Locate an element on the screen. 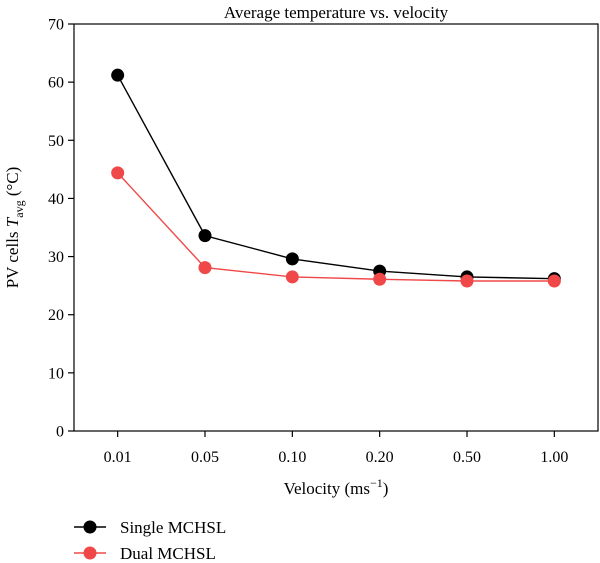 The width and height of the screenshot is (600, 563). x-axis-label: Velocity (ms−1) is located at coordinates (336, 487).